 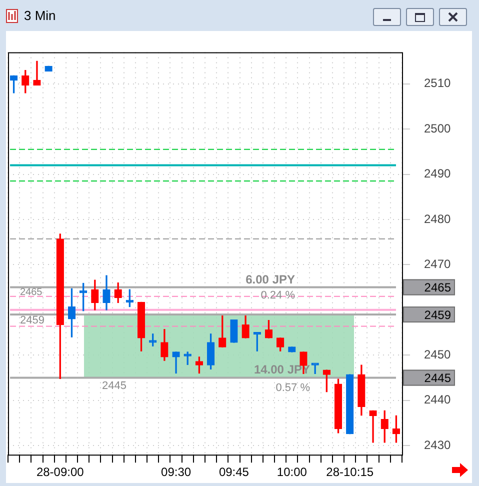 I want to click on x-tick-label: 09:30, so click(x=176, y=472).